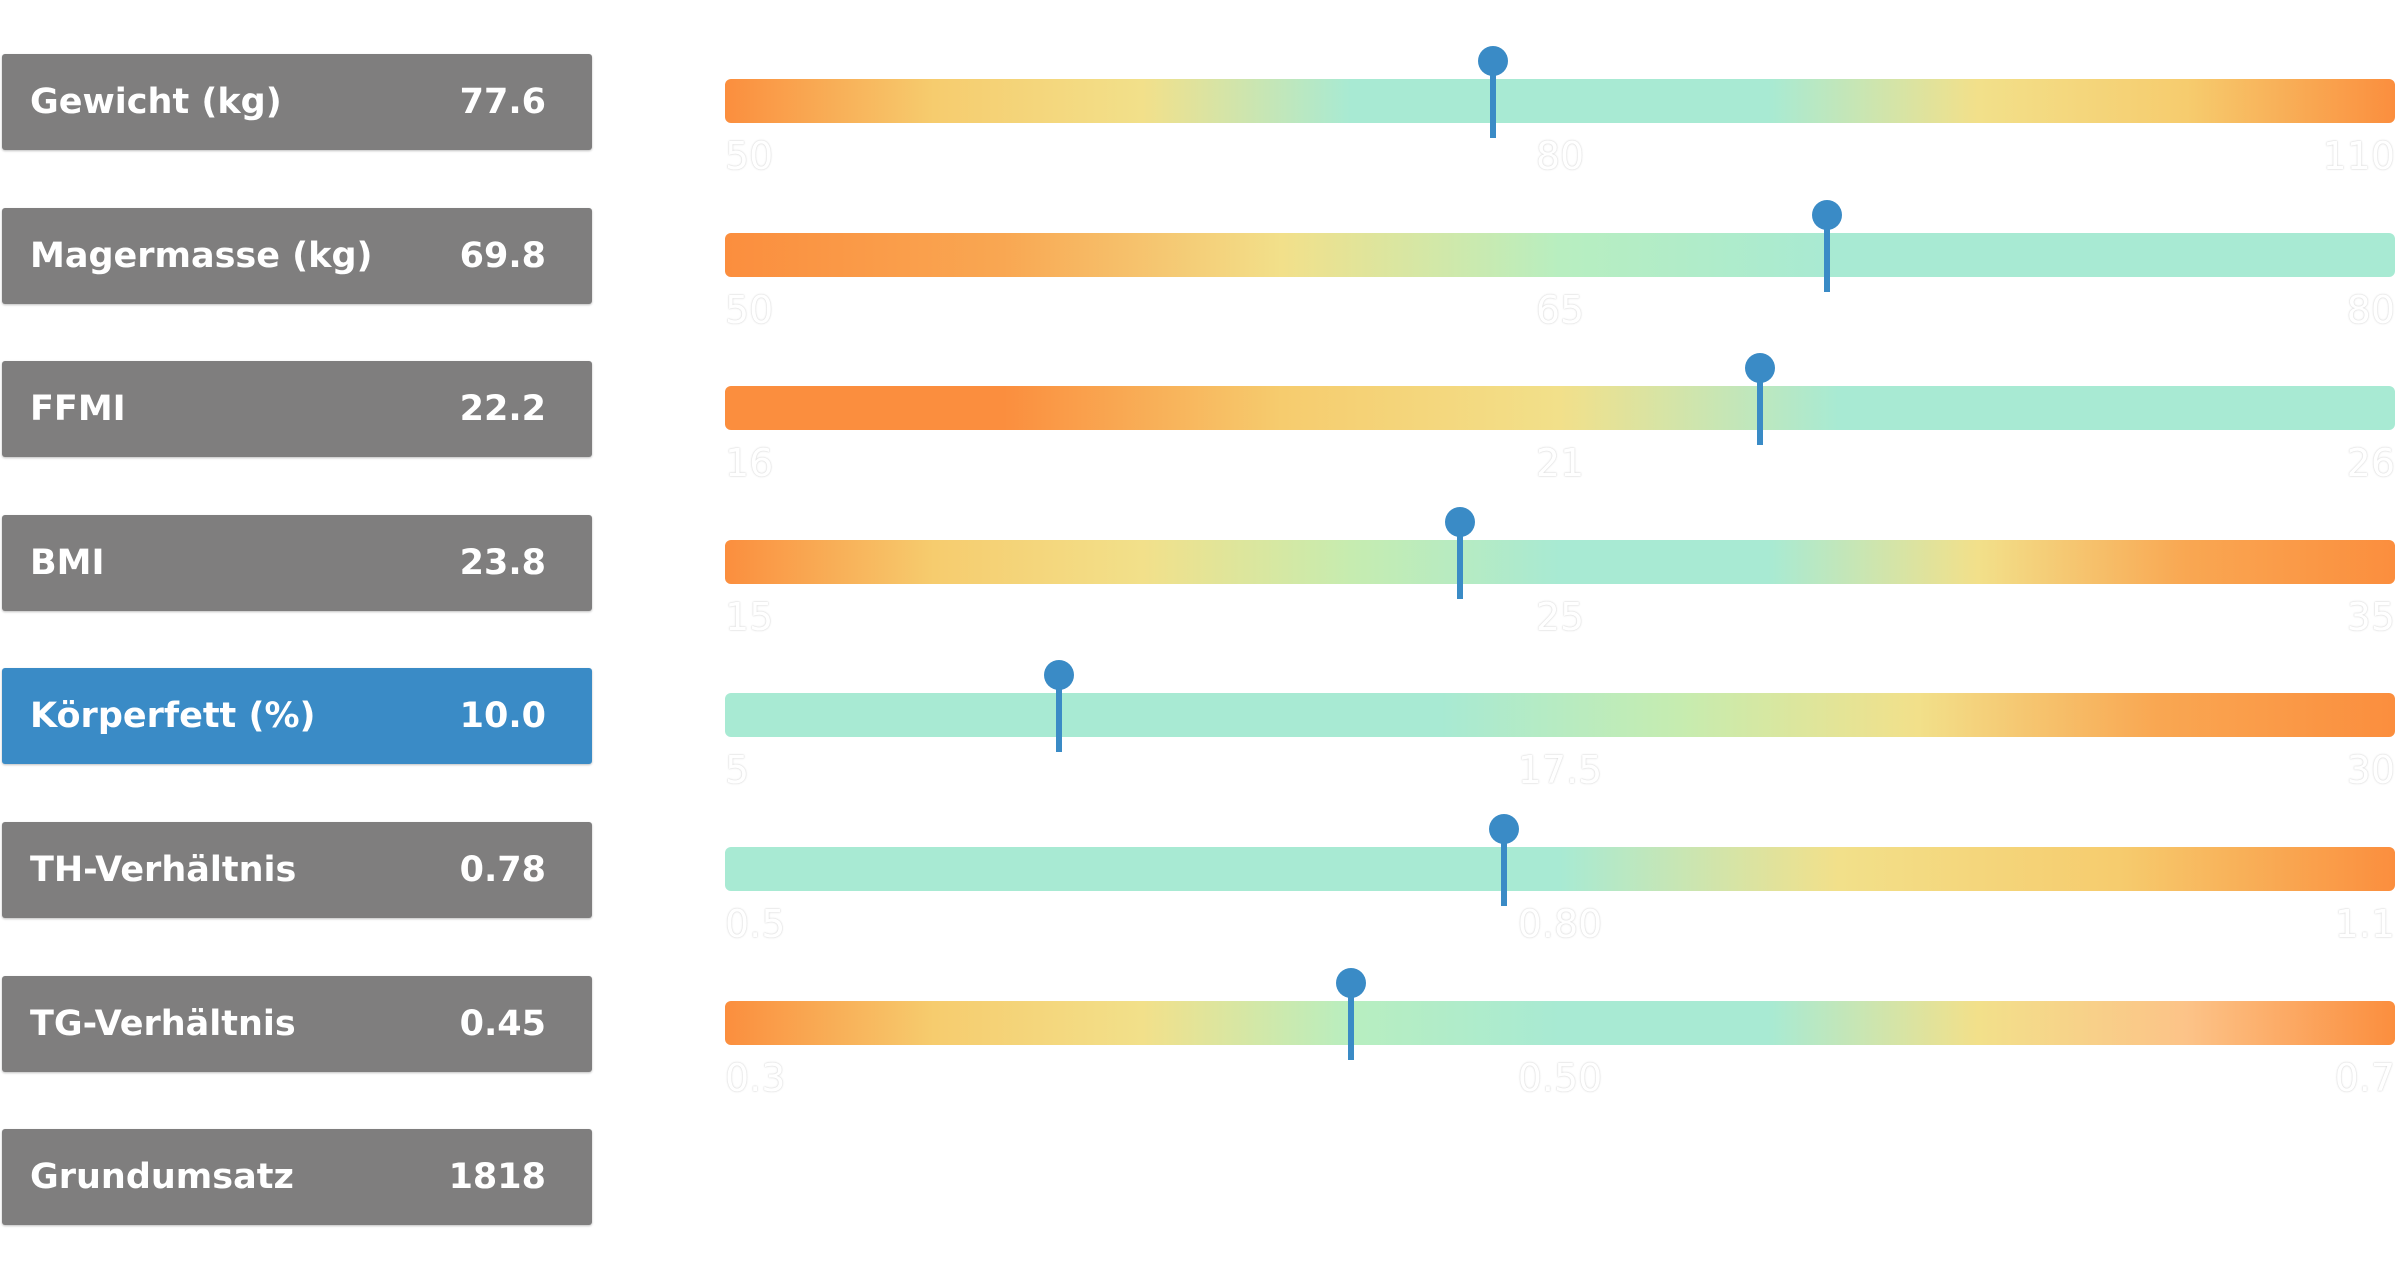 The height and width of the screenshot is (1279, 2400). I want to click on metric-name: TG-Verhältnis, so click(163, 1024).